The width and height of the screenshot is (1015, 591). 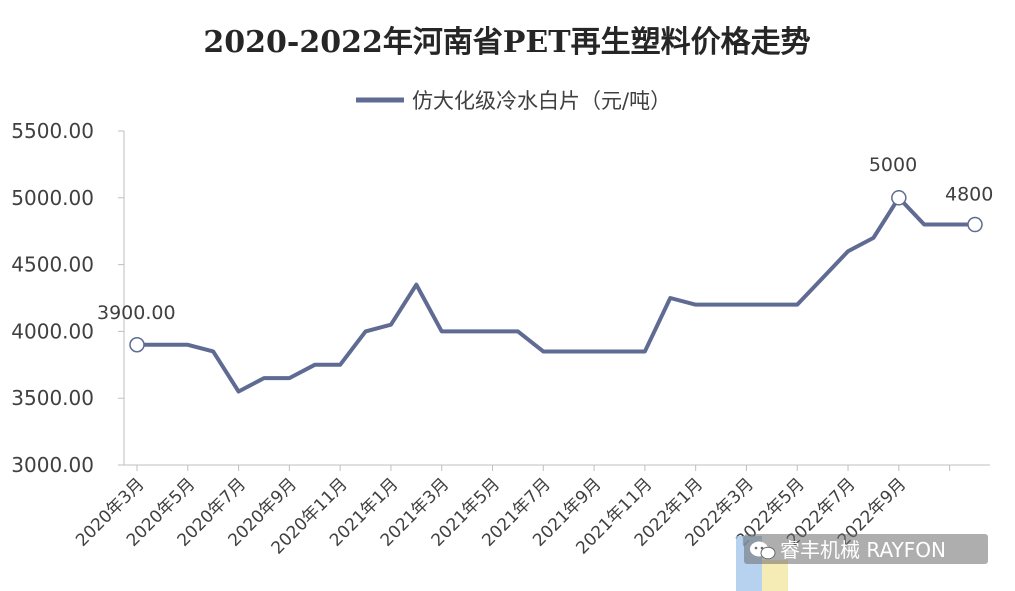 What do you see at coordinates (541, 101) in the screenshot?
I see `legend-label: 仿大化级冷水白片（元/吨）` at bounding box center [541, 101].